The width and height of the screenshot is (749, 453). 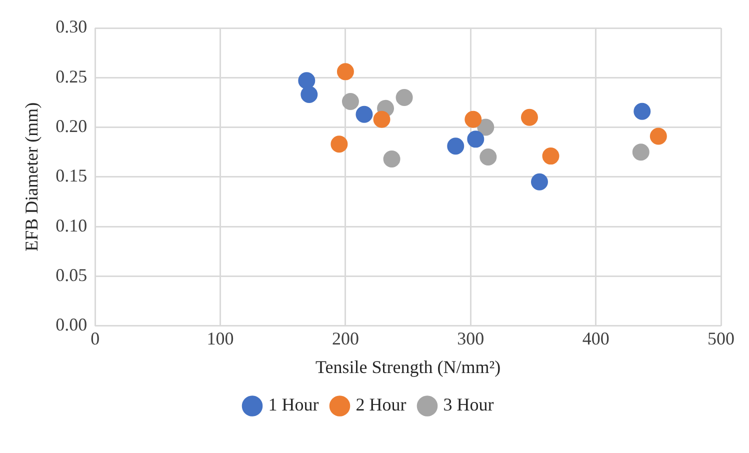 I want to click on legend-label: 2 Hour, so click(x=381, y=404).